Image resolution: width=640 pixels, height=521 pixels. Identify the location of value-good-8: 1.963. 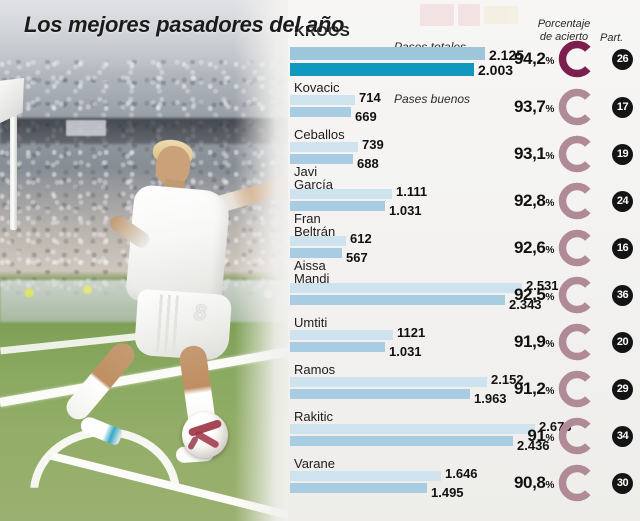
(490, 398).